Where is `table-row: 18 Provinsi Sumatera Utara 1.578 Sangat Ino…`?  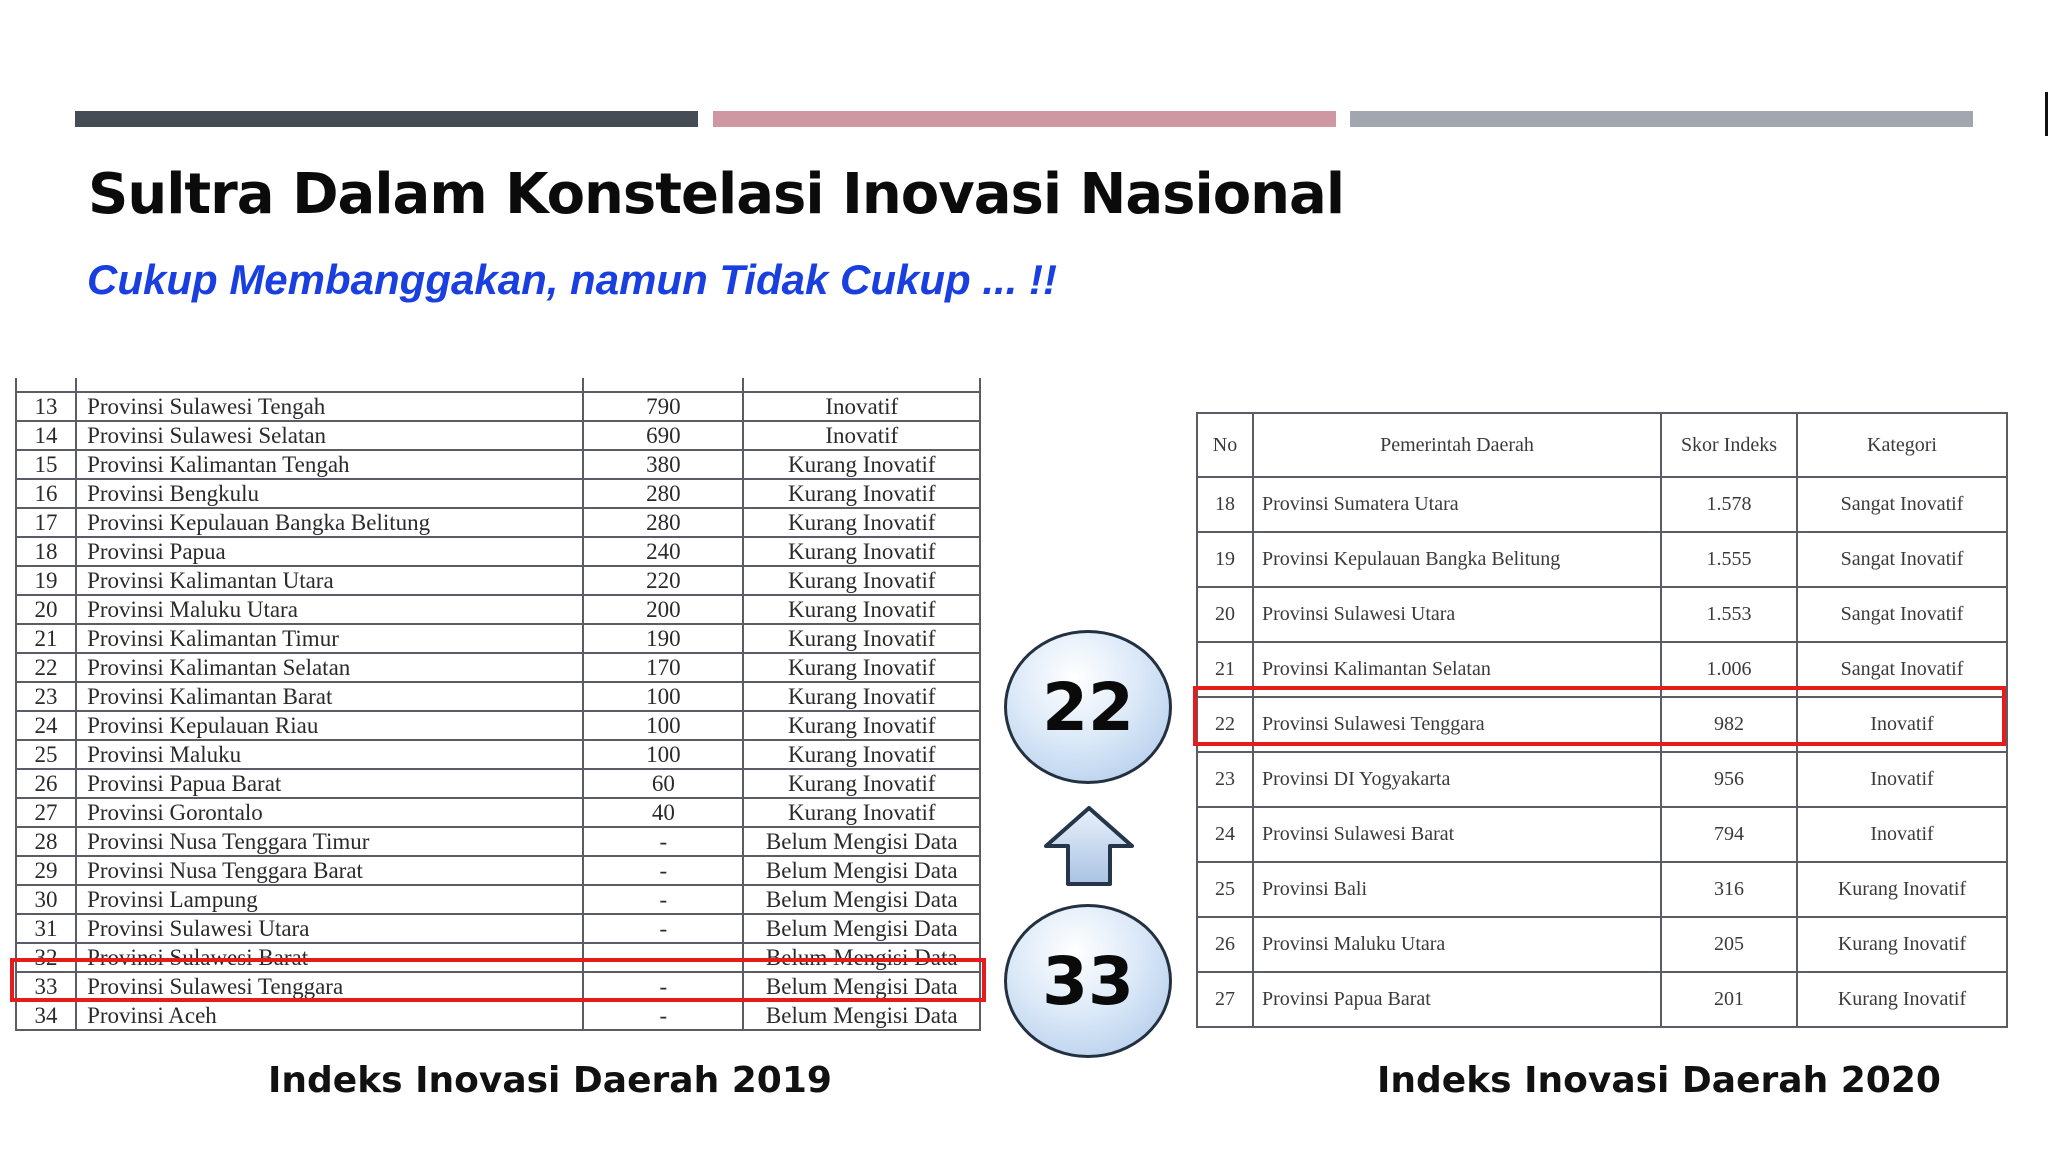
table-row: 18 Provinsi Sumatera Utara 1.578 Sangat Ino… is located at coordinates (1602, 504).